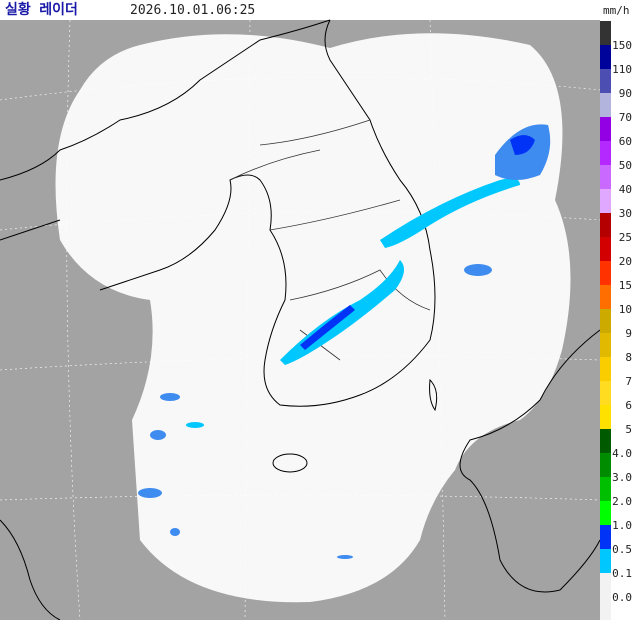 The height and width of the screenshot is (620, 635). I want to click on legend-label: 4.0, so click(622, 453).